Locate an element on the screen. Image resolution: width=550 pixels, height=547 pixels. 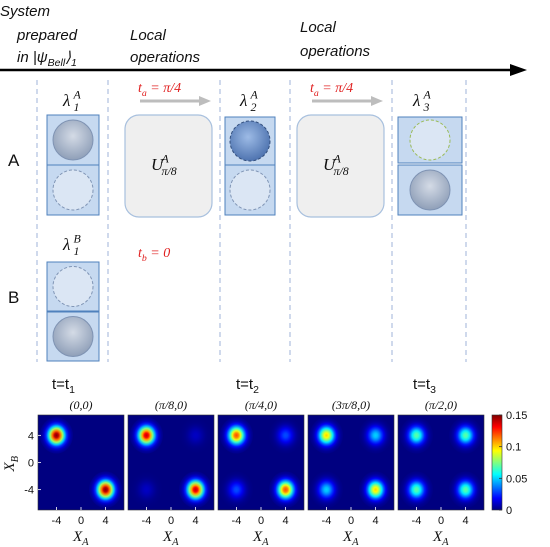
operator-label-sup: A is located at coordinates (165, 158).